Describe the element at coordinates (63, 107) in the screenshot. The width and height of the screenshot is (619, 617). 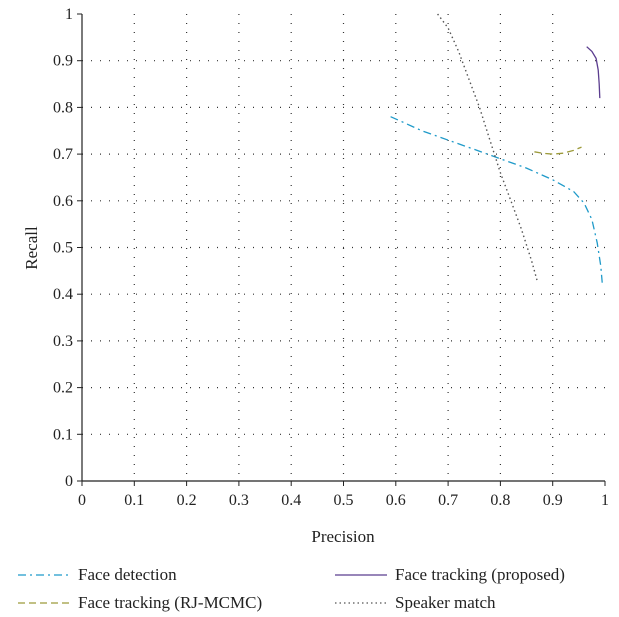
I see `y-tick-label: 0.8` at that location.